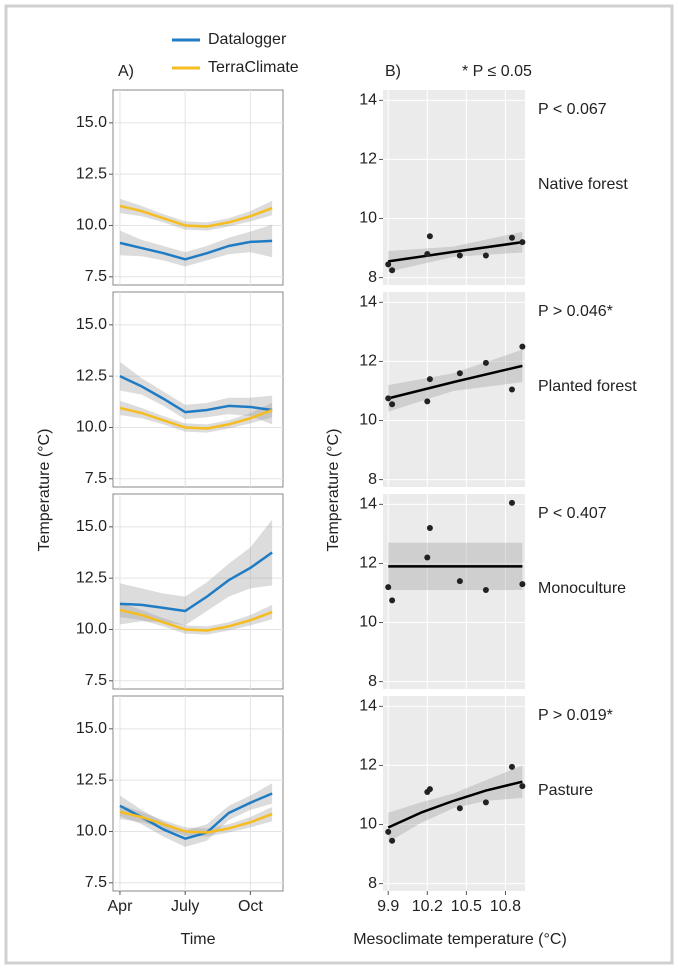  Describe the element at coordinates (575, 715) in the screenshot. I see `annotation: P > 0.019*` at that location.